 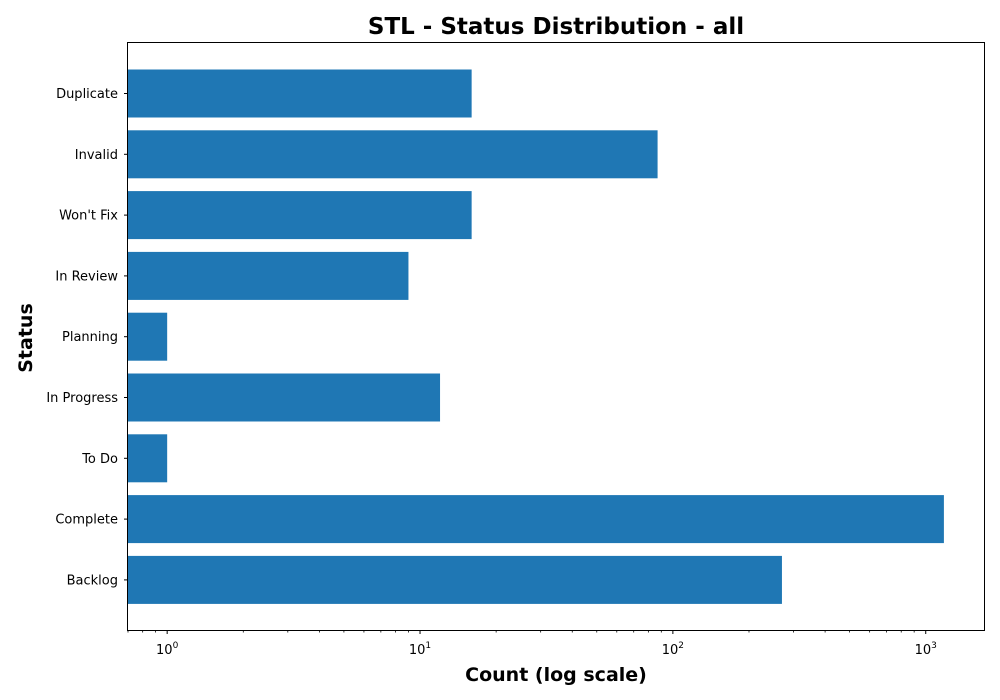 I want to click on bar-backlog, so click(x=455, y=579).